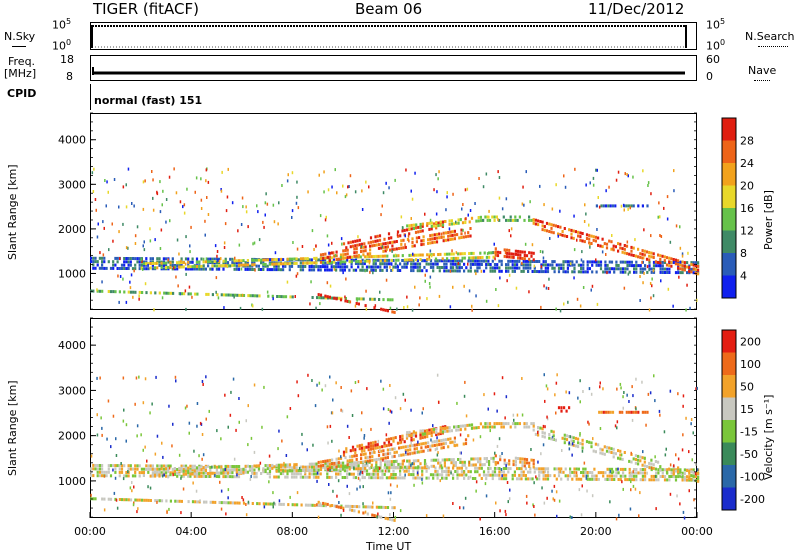  I want to click on time-xaxis: 00:00 04:00 08:00 12:00 16:00 20:00 00:00, so click(393, 525).